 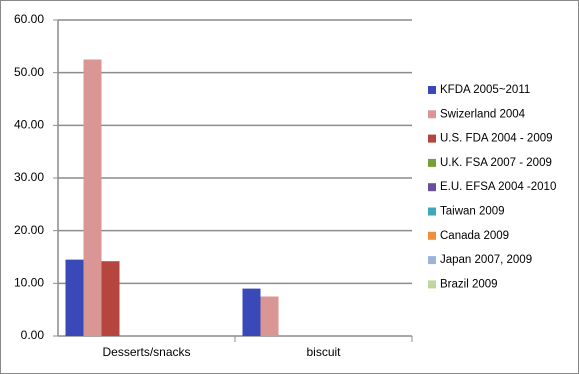 What do you see at coordinates (146, 352) in the screenshot?
I see `x-tick-label: Desserts/snacks` at bounding box center [146, 352].